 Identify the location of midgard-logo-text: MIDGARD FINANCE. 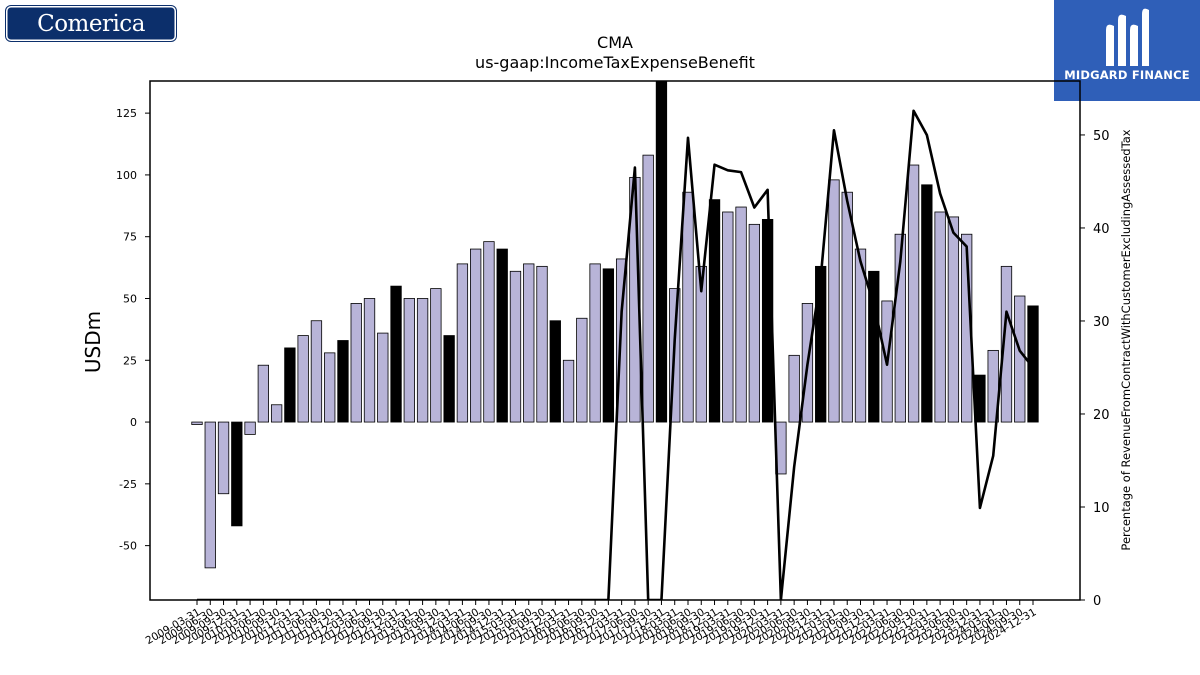
(1127, 75).